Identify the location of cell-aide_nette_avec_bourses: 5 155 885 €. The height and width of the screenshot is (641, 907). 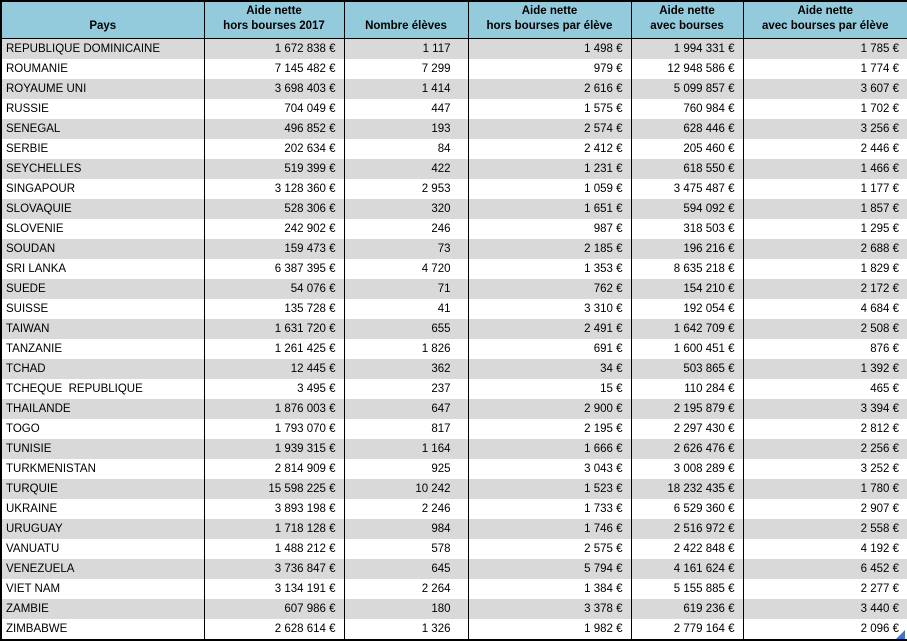
(687, 589).